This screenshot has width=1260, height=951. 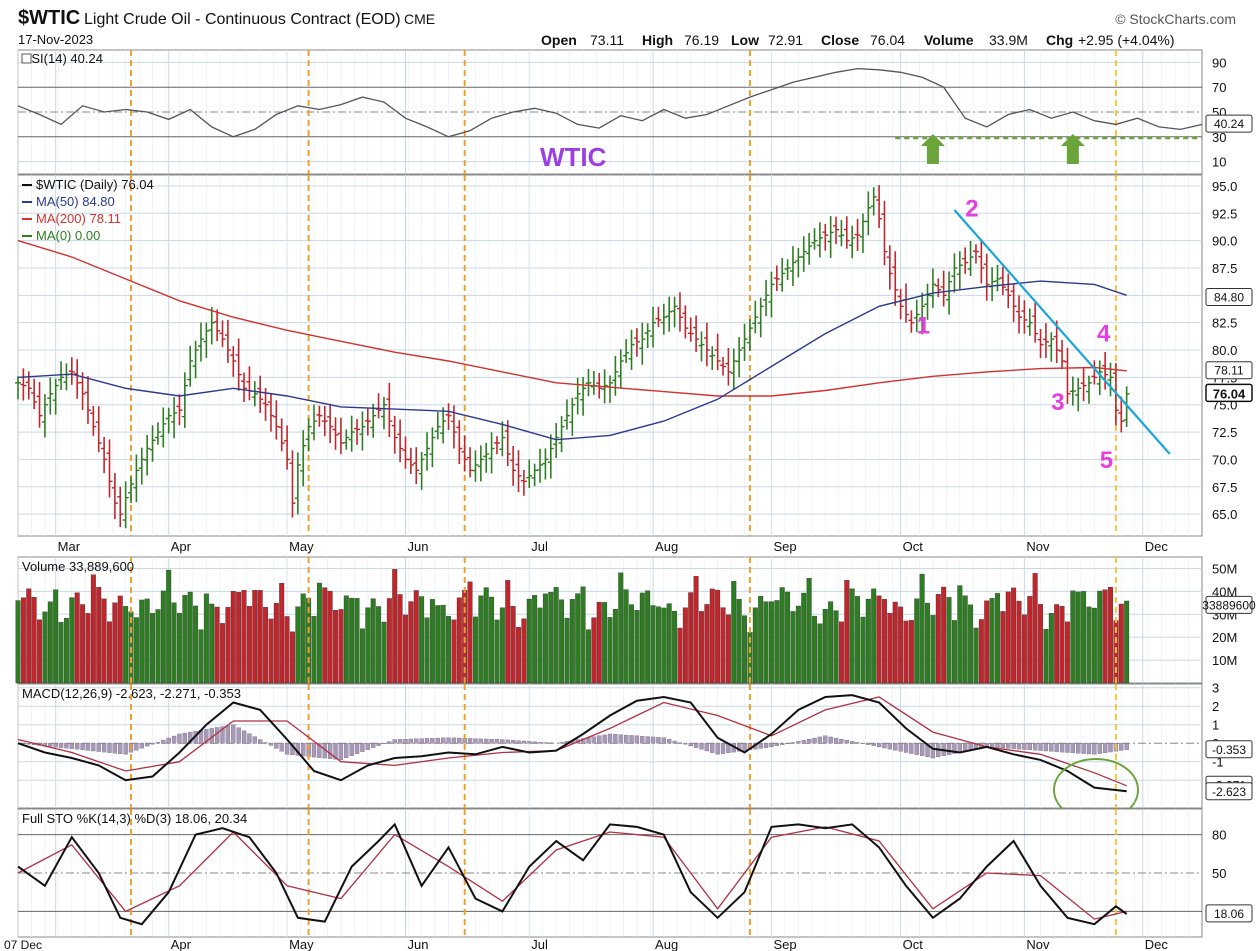 What do you see at coordinates (572, 874) in the screenshot?
I see `sto-k-line` at bounding box center [572, 874].